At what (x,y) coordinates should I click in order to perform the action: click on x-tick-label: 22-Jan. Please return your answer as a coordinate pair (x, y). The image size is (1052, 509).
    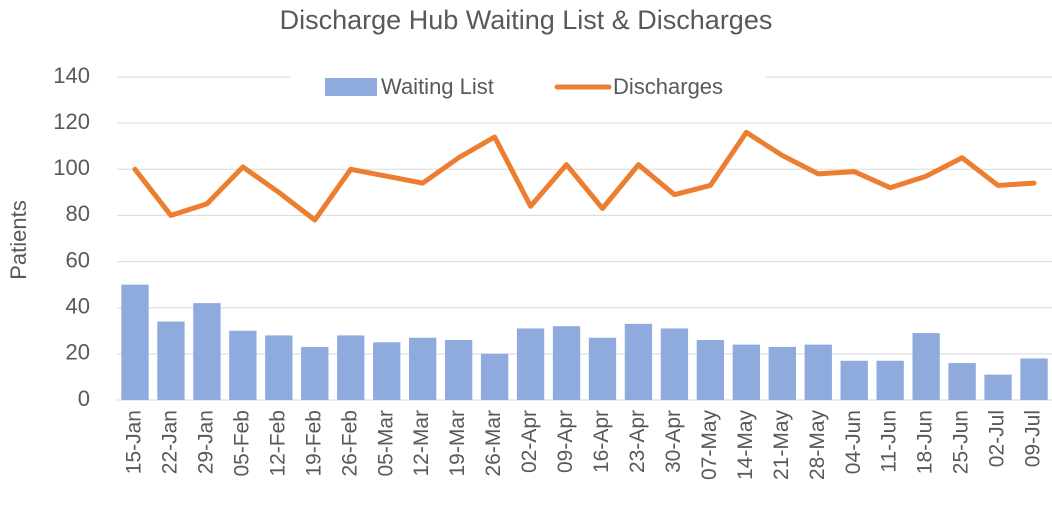
    Looking at the image, I should click on (169, 442).